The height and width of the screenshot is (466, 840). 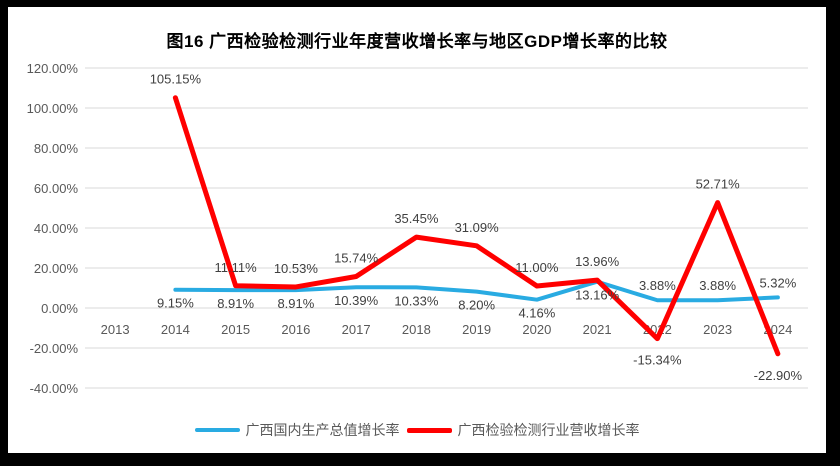 What do you see at coordinates (657, 360) in the screenshot?
I see `data-label-series-1: -15.34%` at bounding box center [657, 360].